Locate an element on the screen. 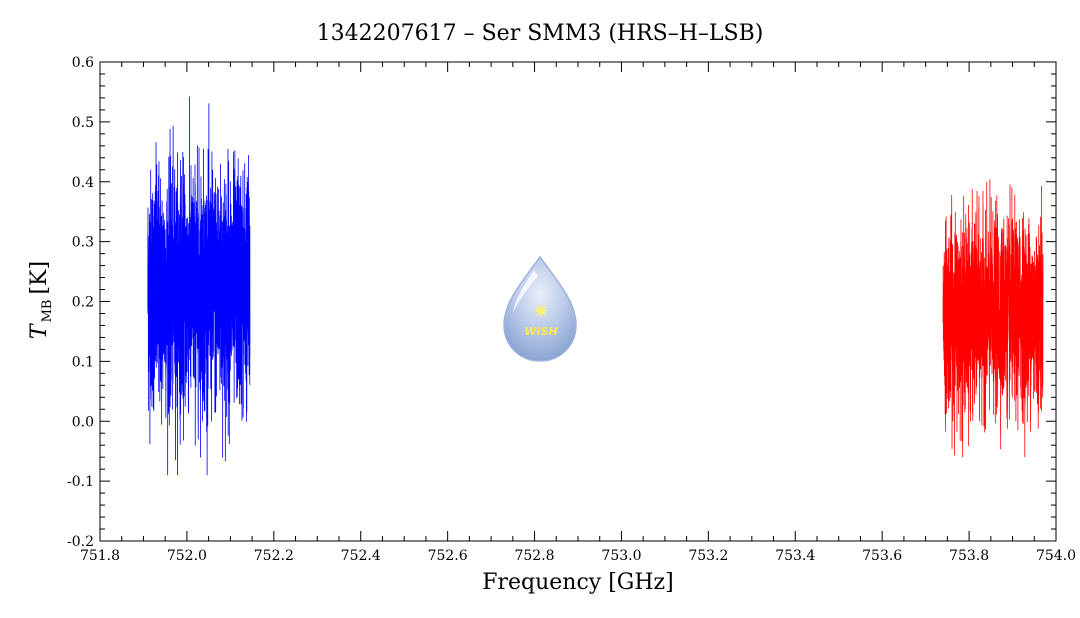 Image resolution: width=1080 pixels, height=618 pixels. x-tick-label: 753.6 is located at coordinates (882, 556).